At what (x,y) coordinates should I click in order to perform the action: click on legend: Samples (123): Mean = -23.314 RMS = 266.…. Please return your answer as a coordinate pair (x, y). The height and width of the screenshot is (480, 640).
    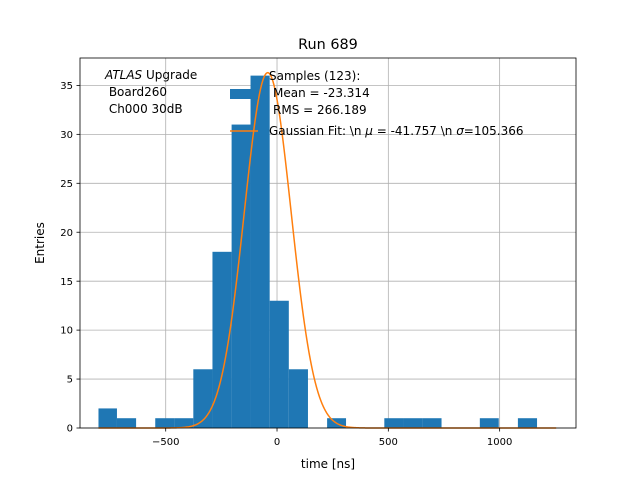
    Looking at the image, I should click on (376, 103).